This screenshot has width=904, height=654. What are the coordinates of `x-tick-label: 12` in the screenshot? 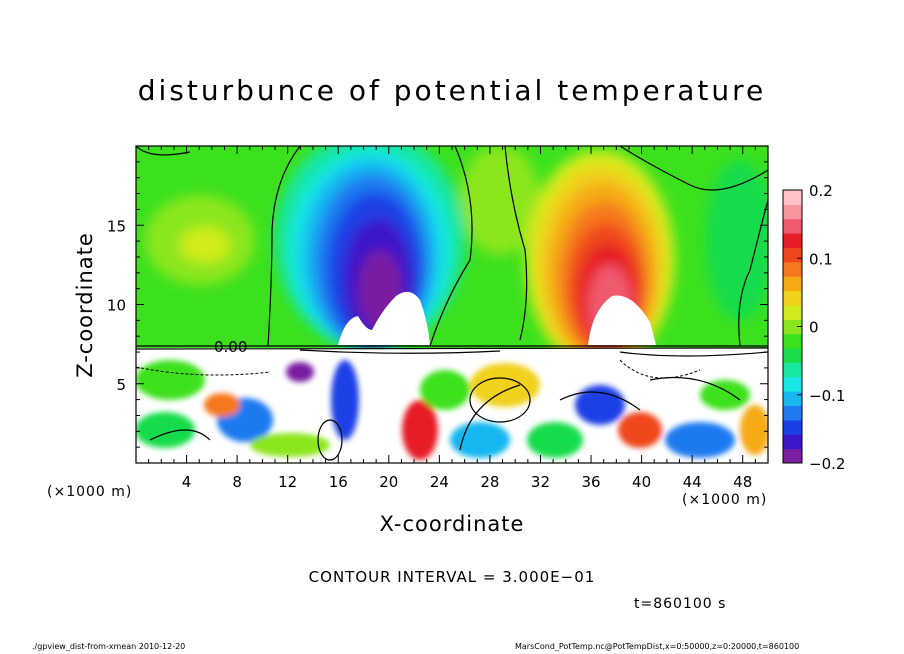 It's located at (287, 482).